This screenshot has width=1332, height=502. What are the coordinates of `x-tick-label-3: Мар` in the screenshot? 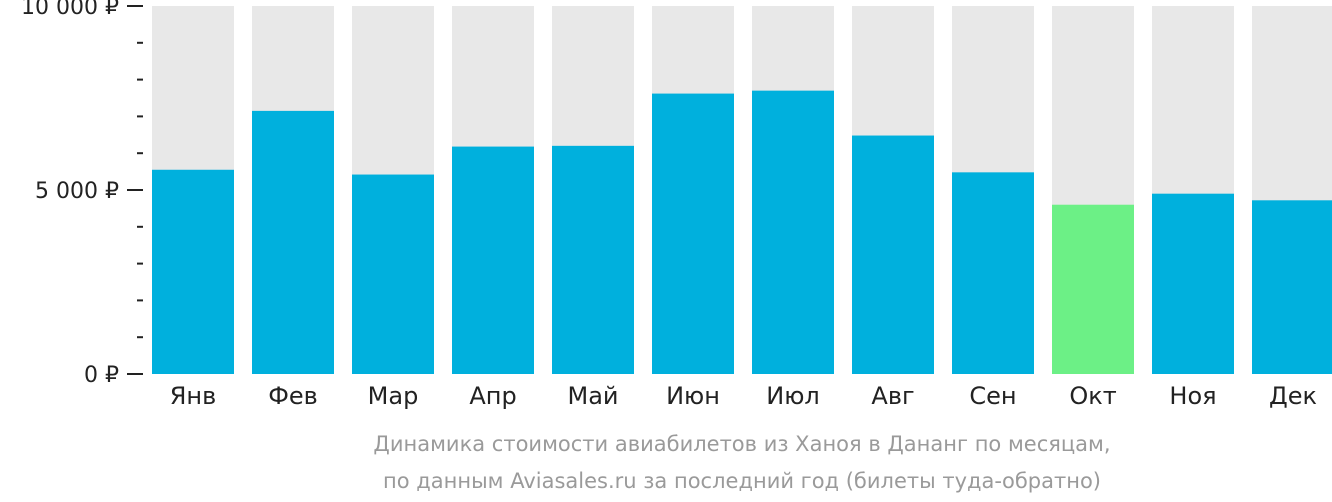 It's located at (393, 396).